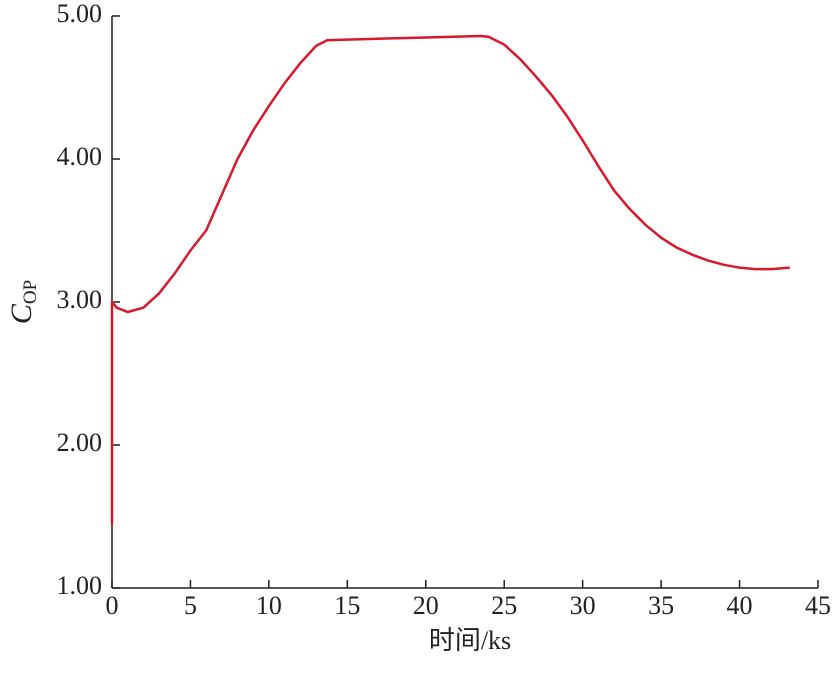 The width and height of the screenshot is (834, 684). Describe the element at coordinates (80, 156) in the screenshot. I see `y-tick-label: 4.00` at that location.